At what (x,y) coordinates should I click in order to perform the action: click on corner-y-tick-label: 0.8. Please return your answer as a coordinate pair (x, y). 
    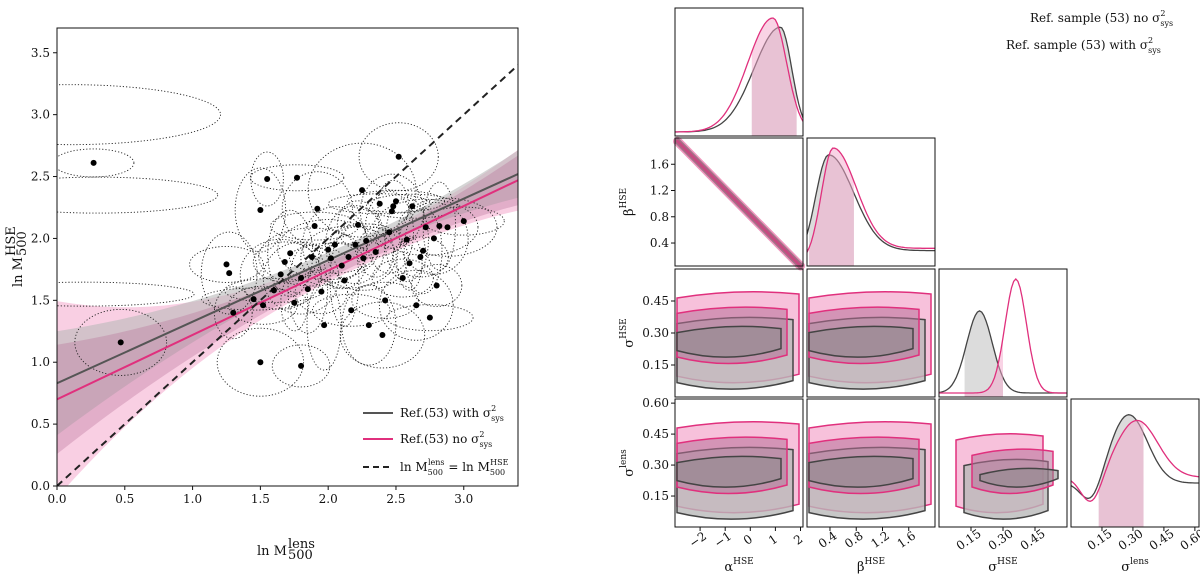
    Looking at the image, I should click on (659, 217).